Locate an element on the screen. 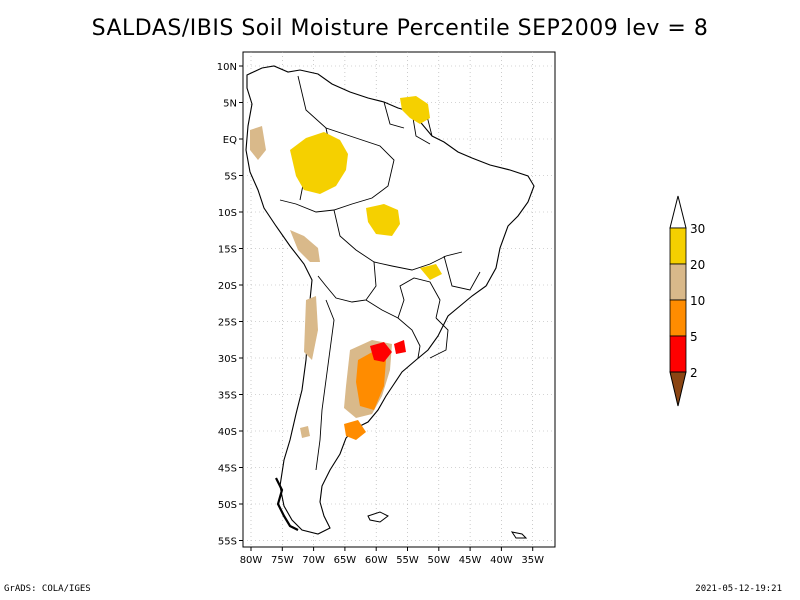  lat-label: 50S is located at coordinates (227, 505).